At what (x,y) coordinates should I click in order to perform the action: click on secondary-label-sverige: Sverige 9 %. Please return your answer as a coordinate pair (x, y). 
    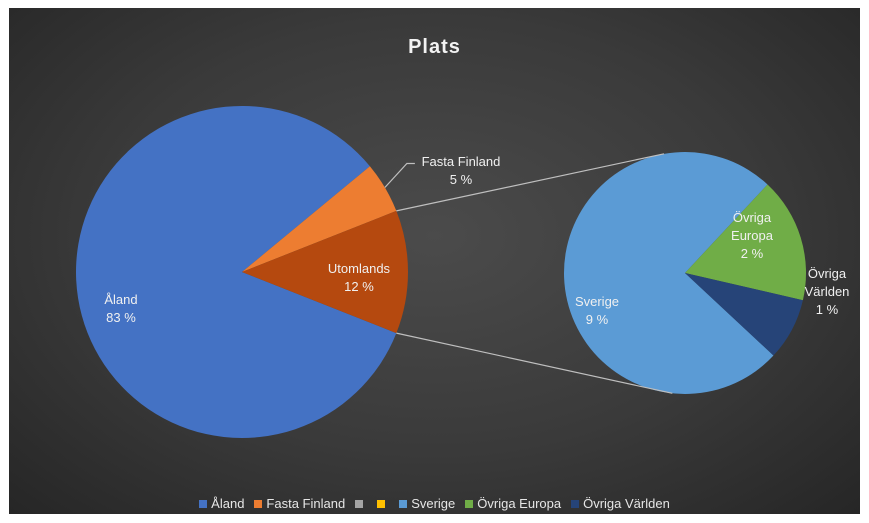
    Looking at the image, I should click on (597, 310).